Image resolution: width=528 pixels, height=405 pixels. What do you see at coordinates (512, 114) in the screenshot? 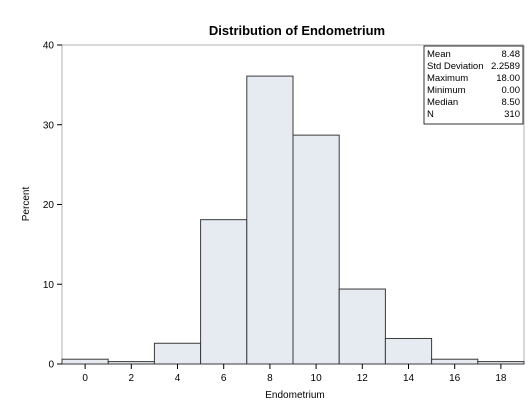
I see `stat-value: 310` at bounding box center [512, 114].